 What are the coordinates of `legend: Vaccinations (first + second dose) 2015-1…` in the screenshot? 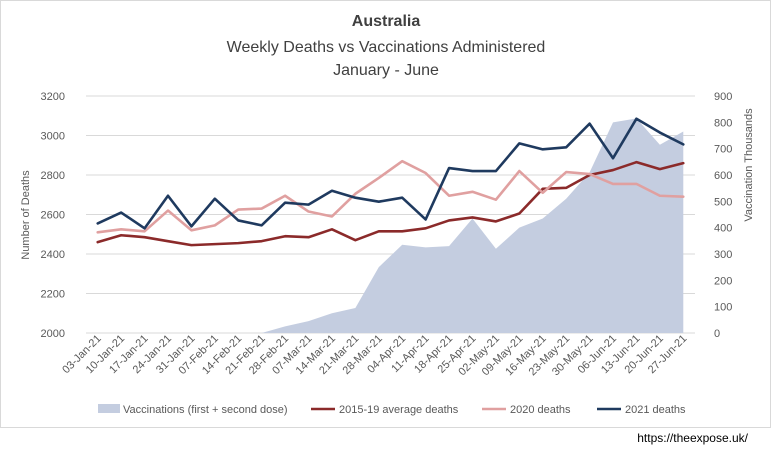 It's located at (392, 410).